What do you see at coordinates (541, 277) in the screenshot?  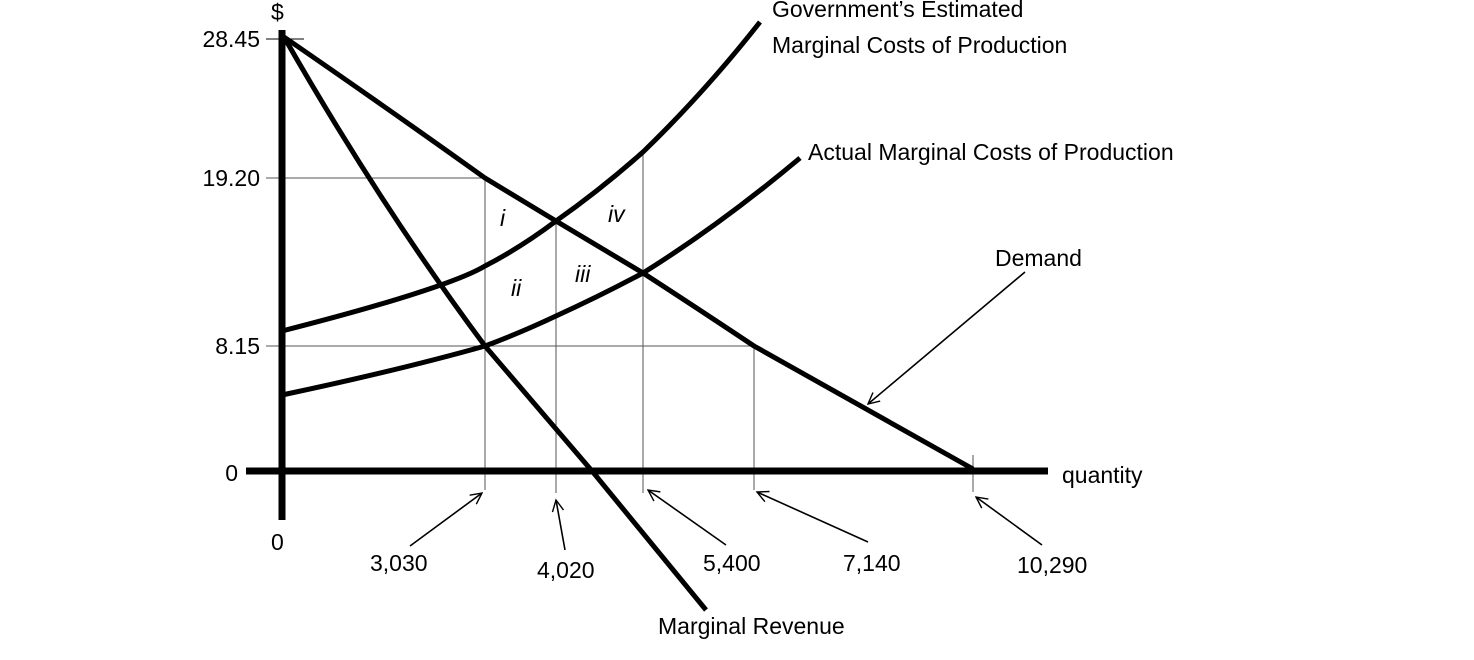 I see `actual-mc-curve` at bounding box center [541, 277].